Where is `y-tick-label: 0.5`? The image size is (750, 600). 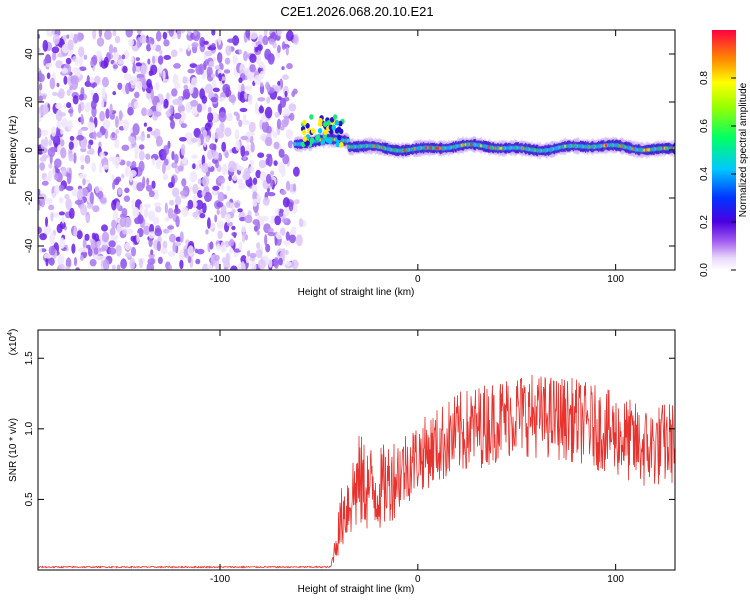 y-tick-label: 0.5 is located at coordinates (29, 499).